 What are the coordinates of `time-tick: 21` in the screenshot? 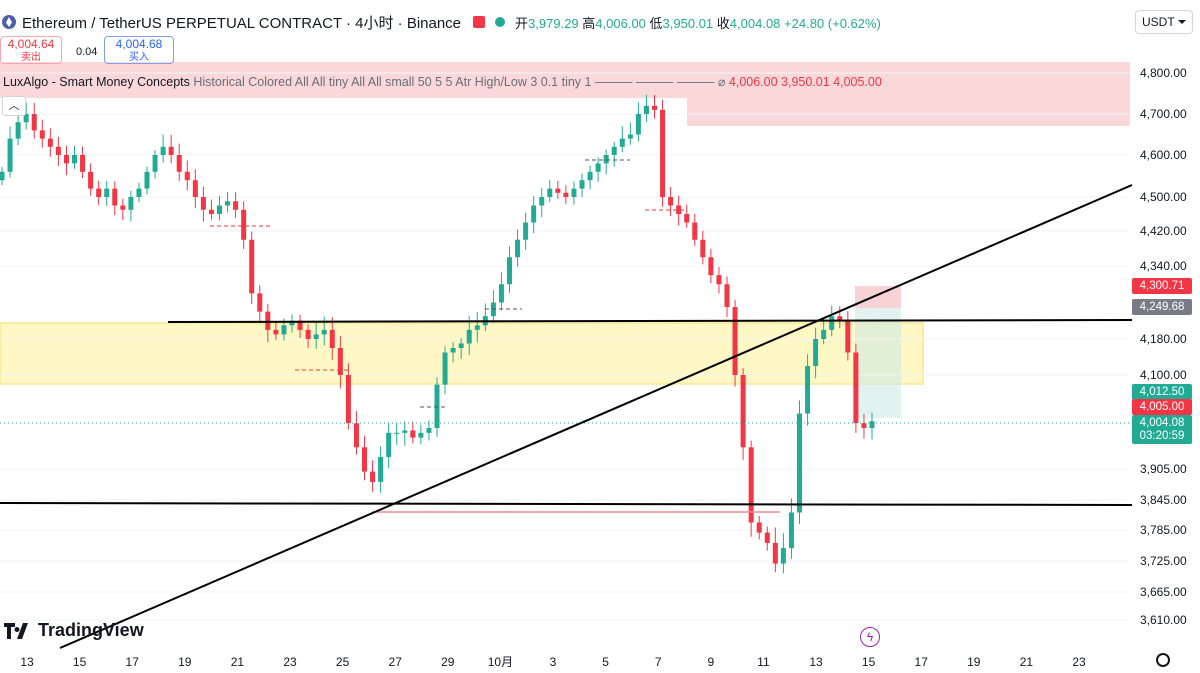 It's located at (238, 662).